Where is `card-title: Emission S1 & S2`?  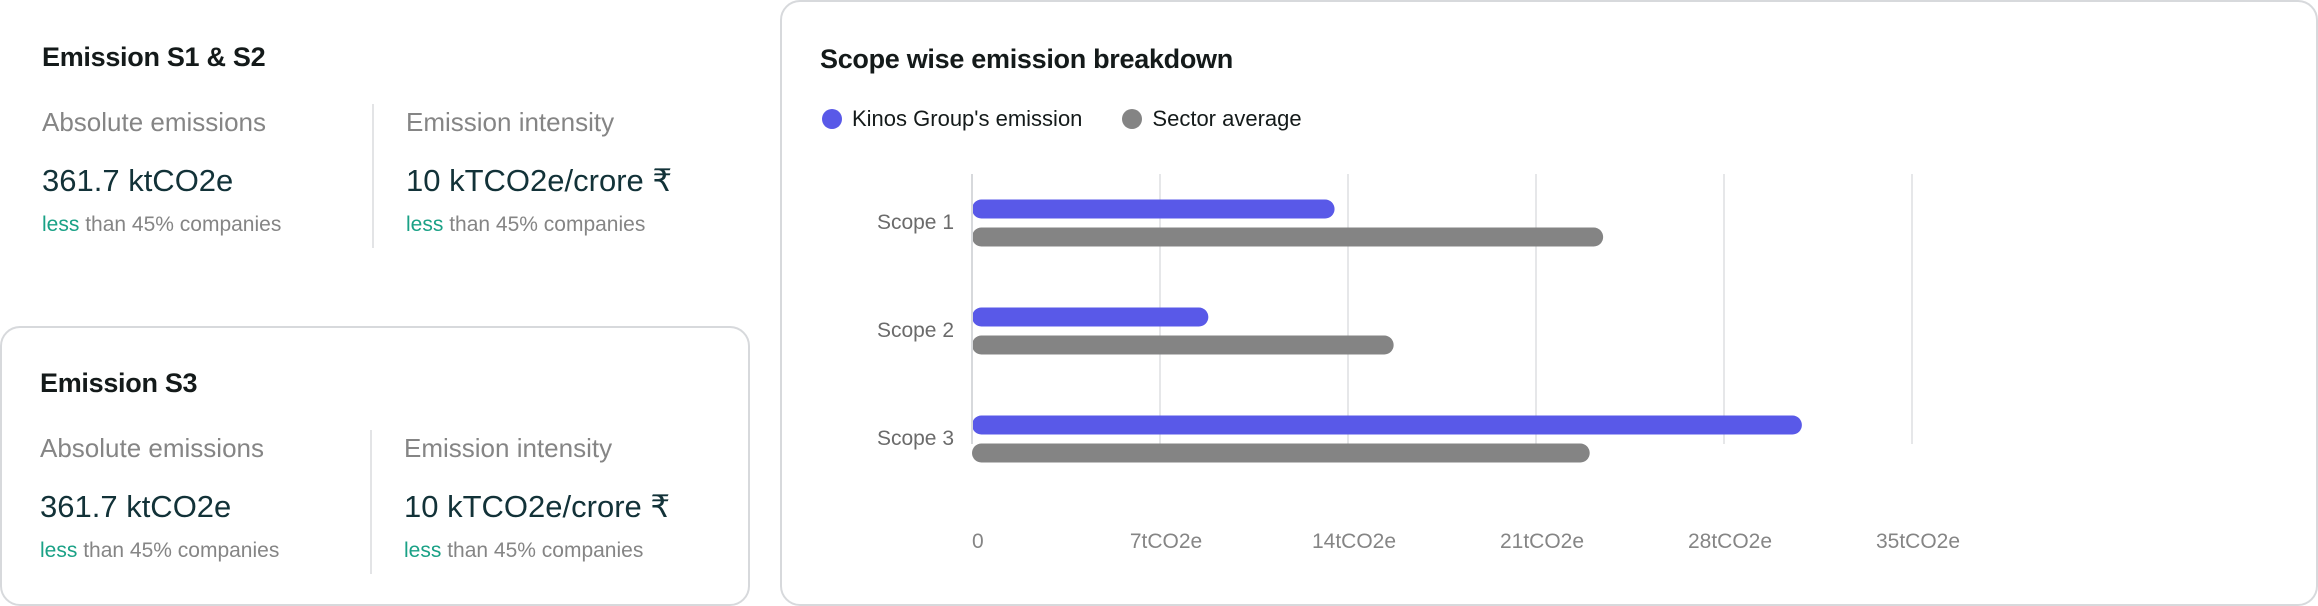
card-title: Emission S1 & S2 is located at coordinates (154, 57).